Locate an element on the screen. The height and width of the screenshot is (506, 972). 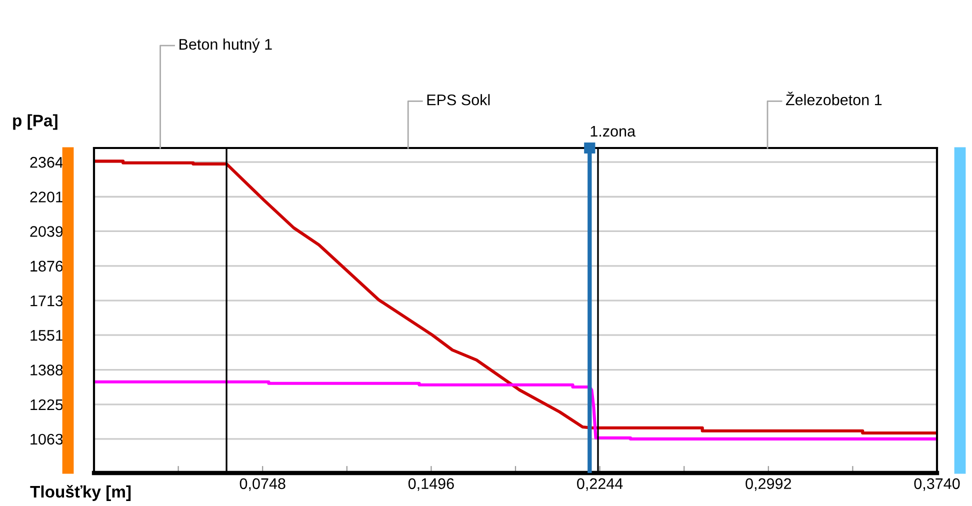
text: Beton hutný 1 is located at coordinates (226, 45).